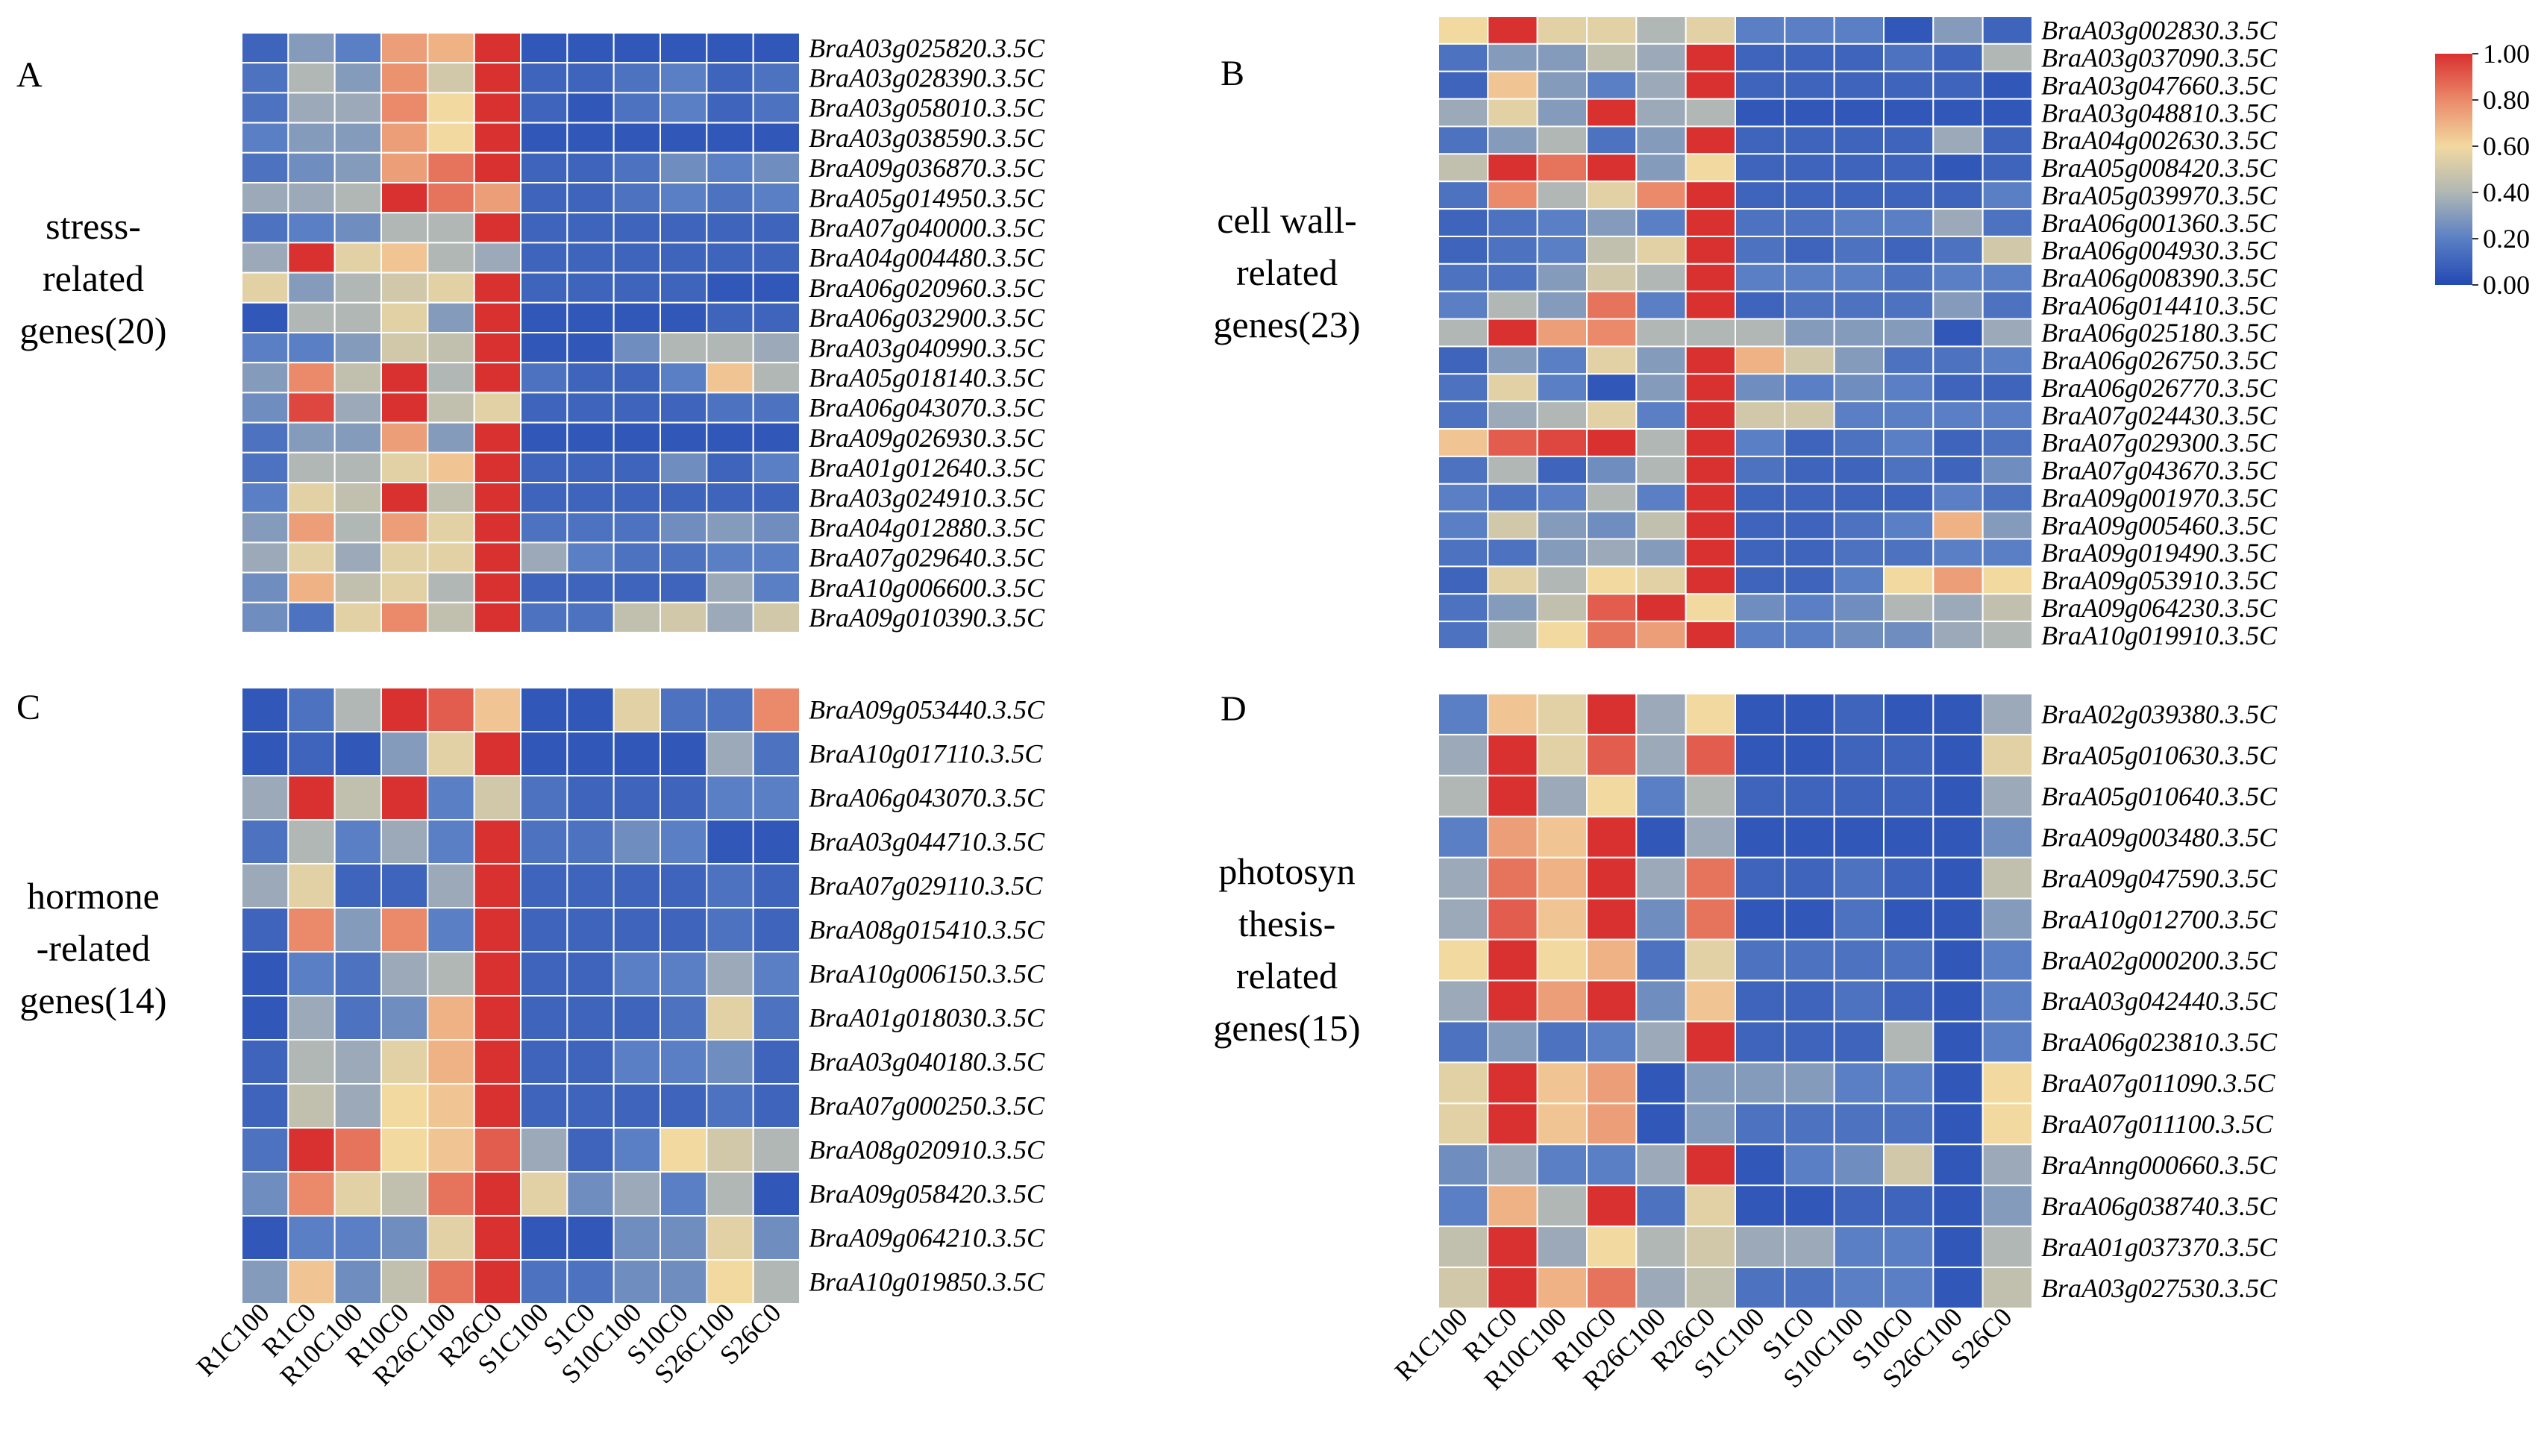 The height and width of the screenshot is (1456, 2547). I want to click on gene-label: BraA05g010640.3.5C, so click(2159, 797).